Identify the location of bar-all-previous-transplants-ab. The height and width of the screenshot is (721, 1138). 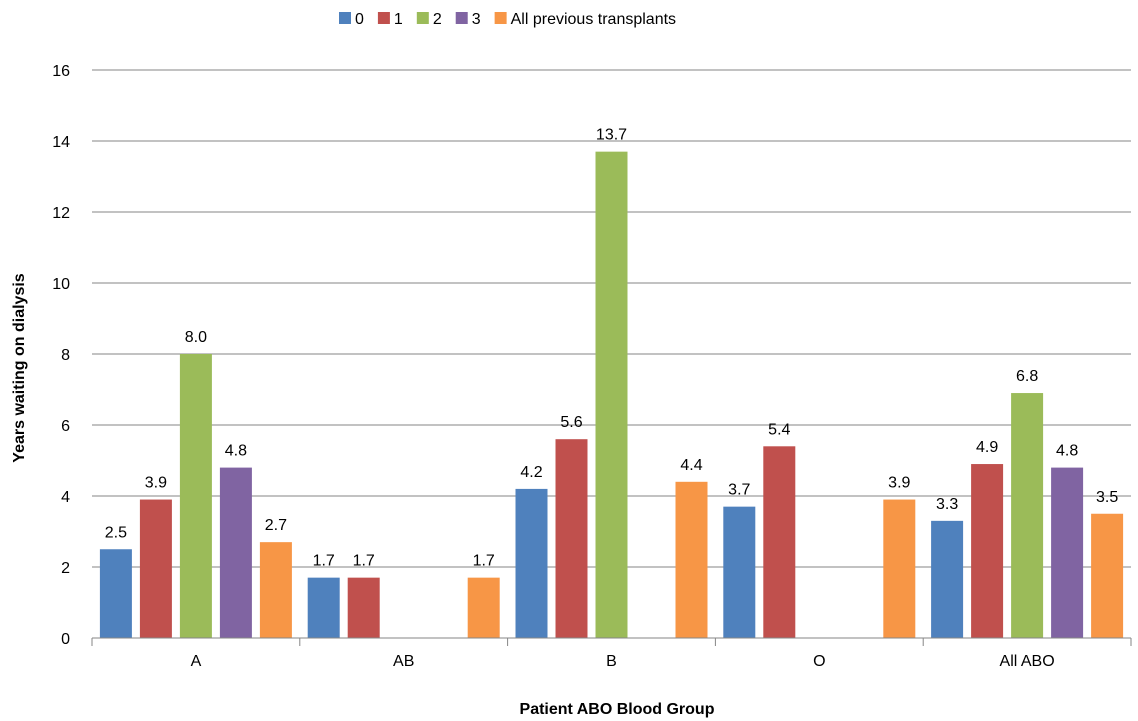
(483, 607).